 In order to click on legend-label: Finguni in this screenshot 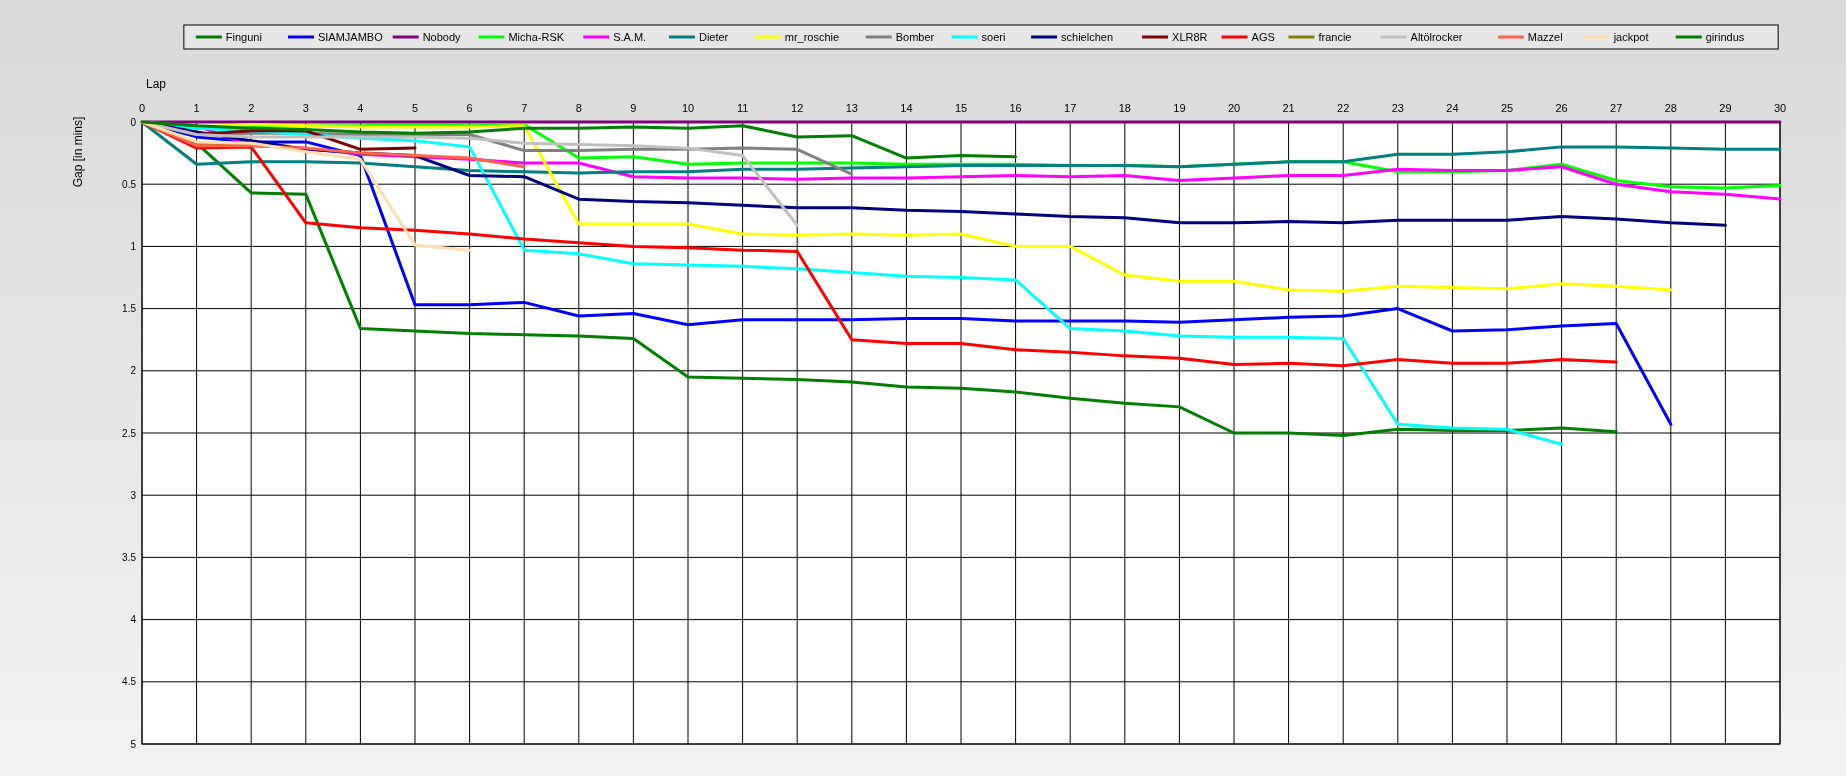, I will do `click(243, 37)`.